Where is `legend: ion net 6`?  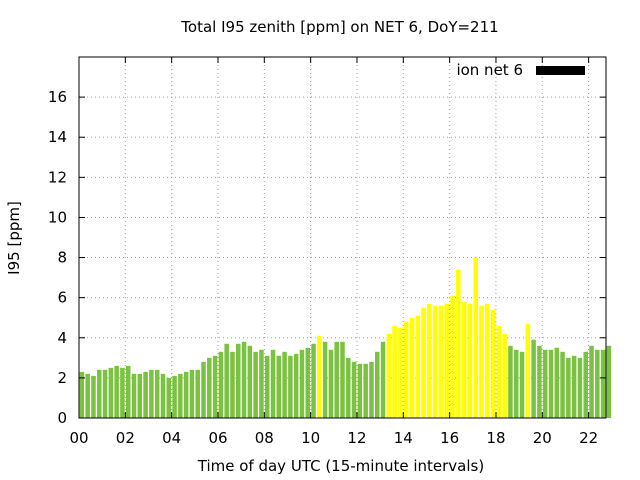
legend: ion net 6 is located at coordinates (520, 70).